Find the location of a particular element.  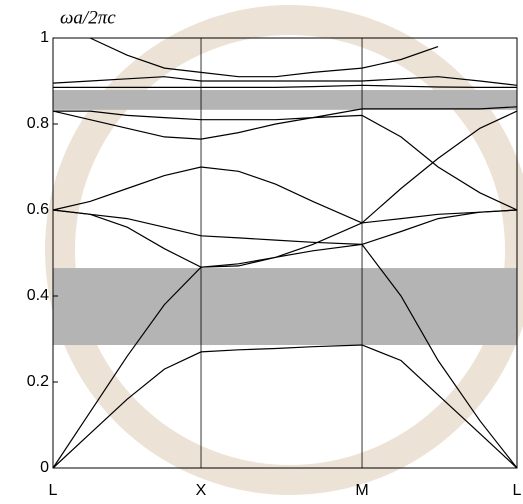

y-tick-label: 0.4 is located at coordinates (38, 295).